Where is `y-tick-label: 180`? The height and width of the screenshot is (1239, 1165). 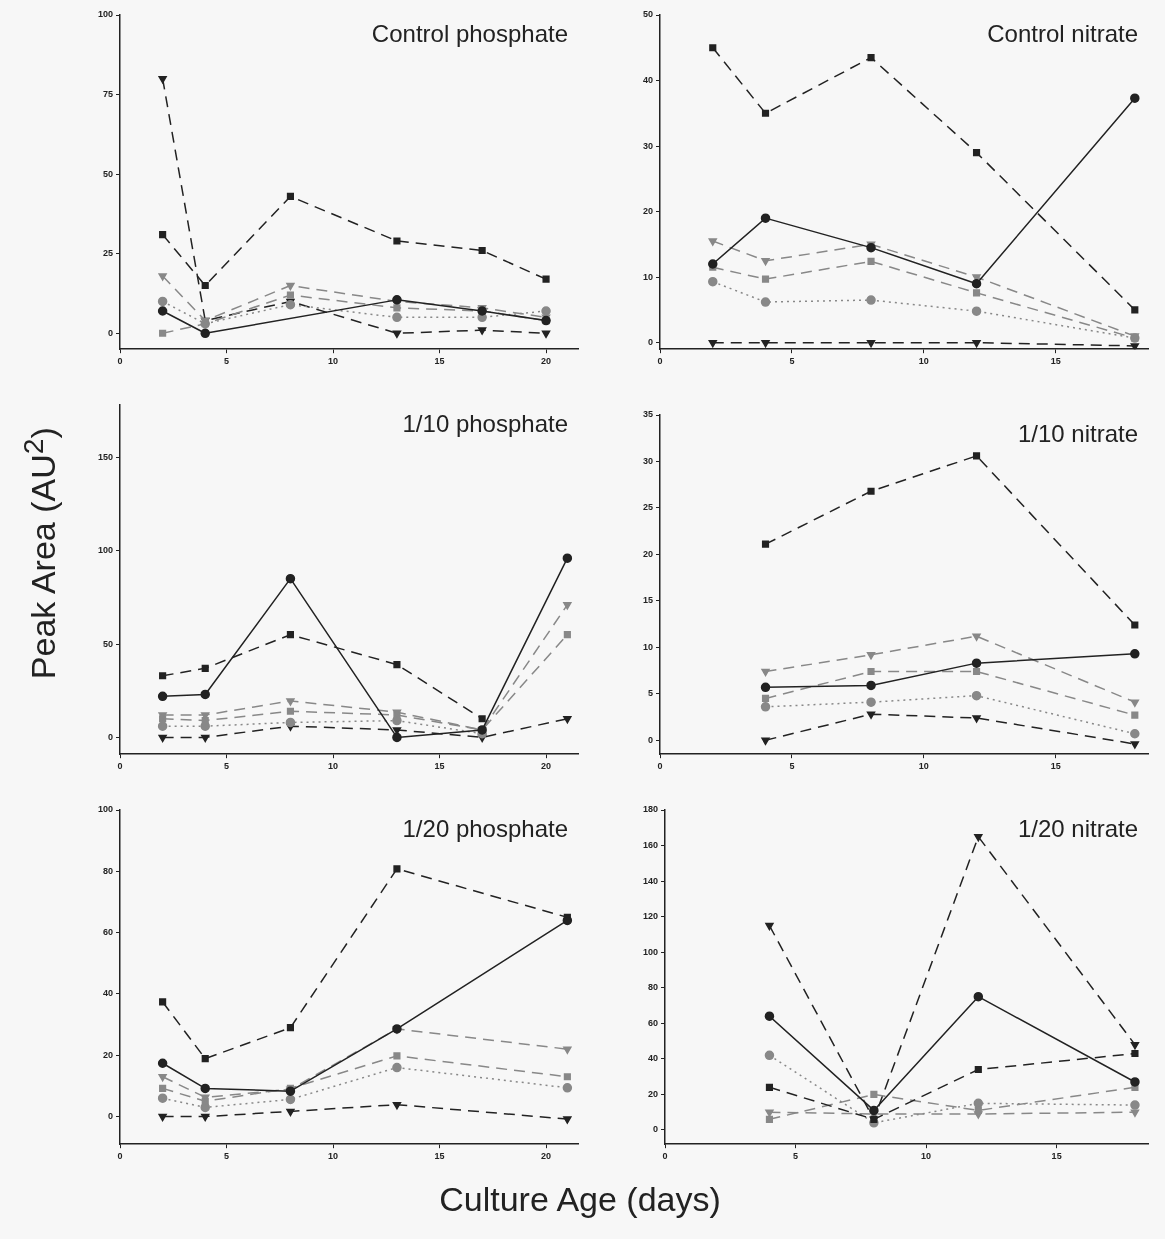
y-tick-label: 180 is located at coordinates (650, 809).